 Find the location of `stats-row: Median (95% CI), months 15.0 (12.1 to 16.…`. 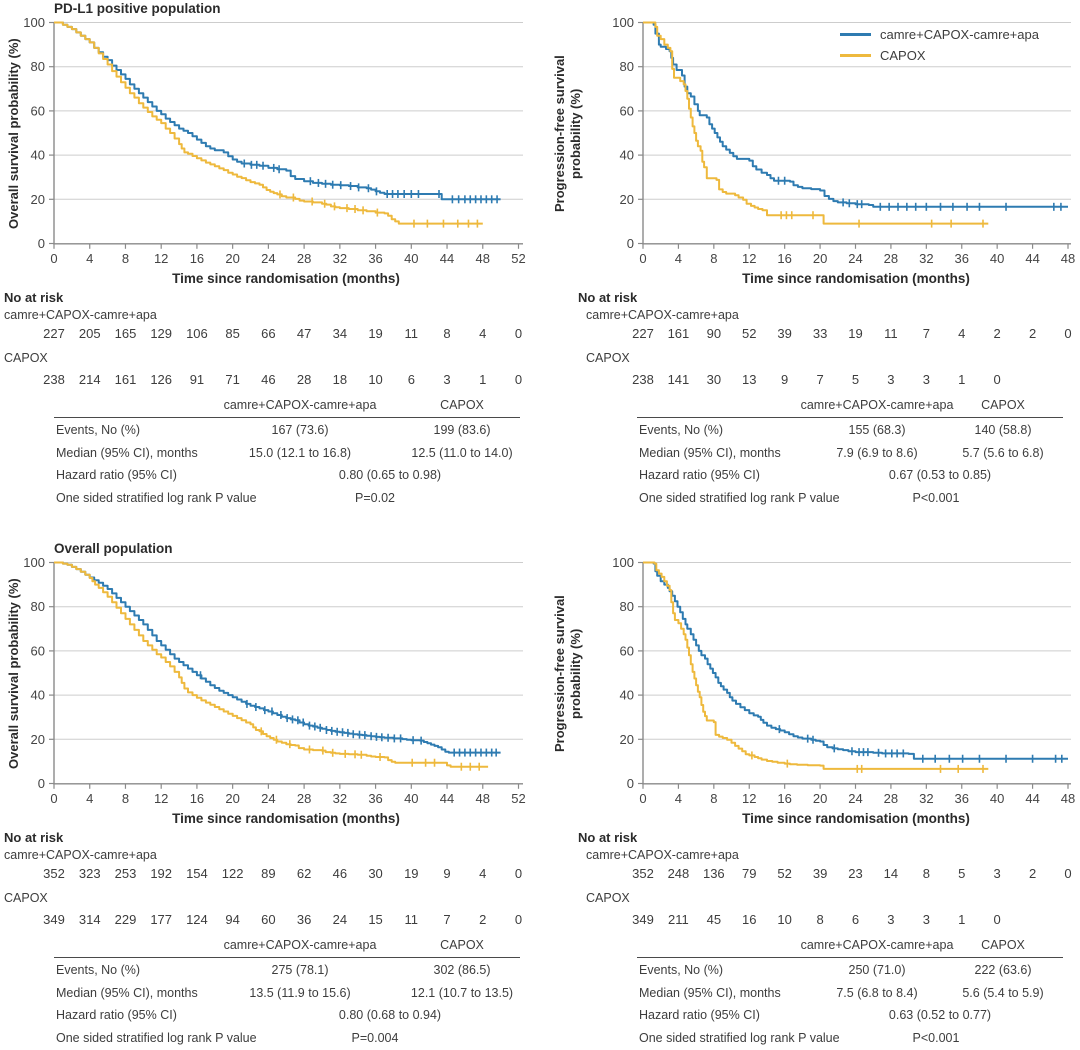

stats-row: Median (95% CI), months 15.0 (12.1 to 16.… is located at coordinates (287, 452).